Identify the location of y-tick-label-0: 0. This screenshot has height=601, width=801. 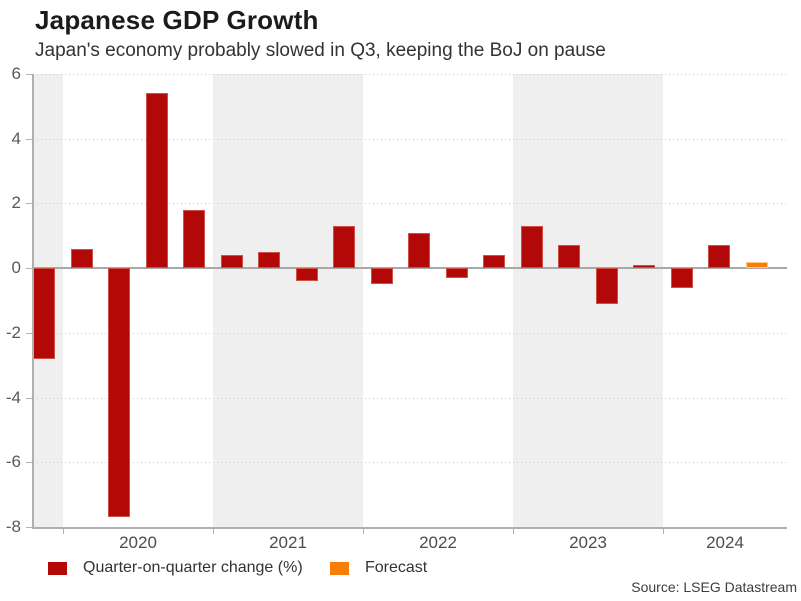
(16, 268).